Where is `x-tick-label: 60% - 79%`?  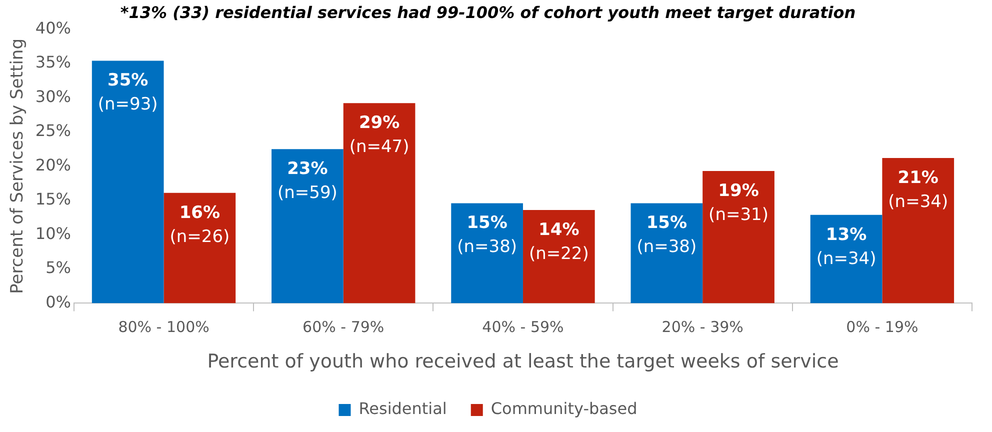
x-tick-label: 60% - 79% is located at coordinates (343, 327).